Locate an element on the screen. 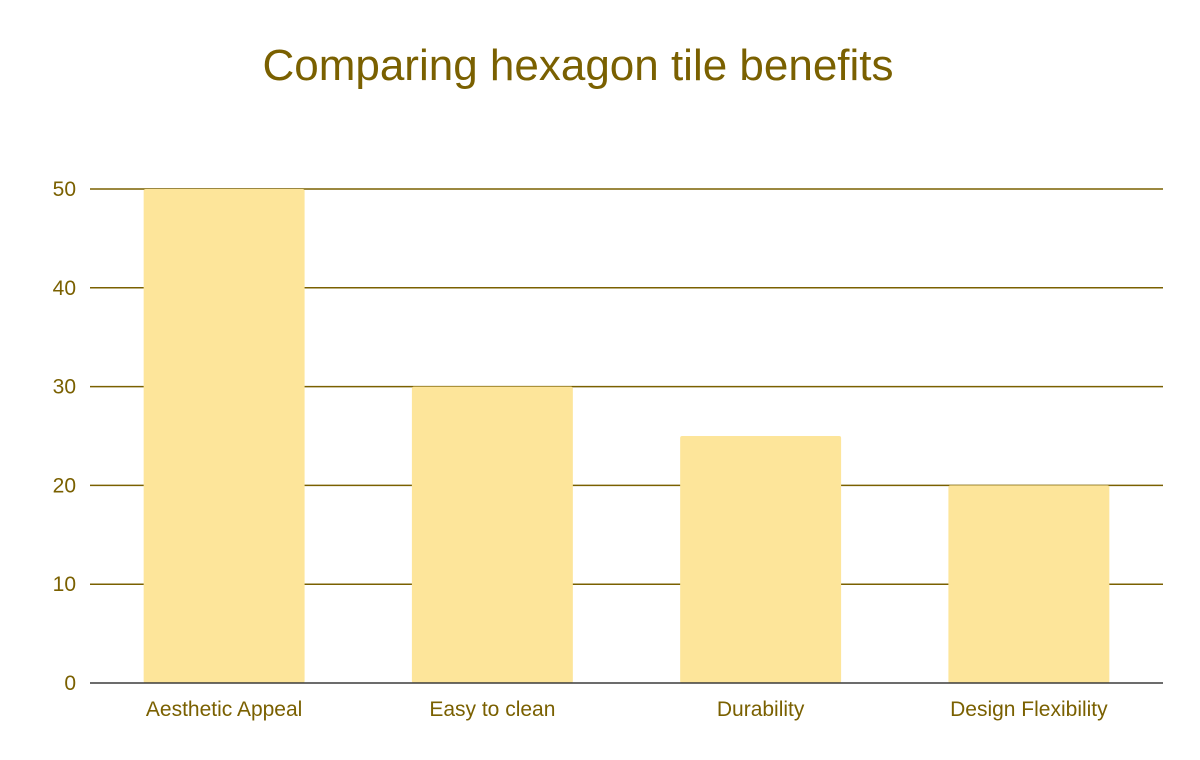 The image size is (1200, 760). y-tick-label: 30 is located at coordinates (64, 387).